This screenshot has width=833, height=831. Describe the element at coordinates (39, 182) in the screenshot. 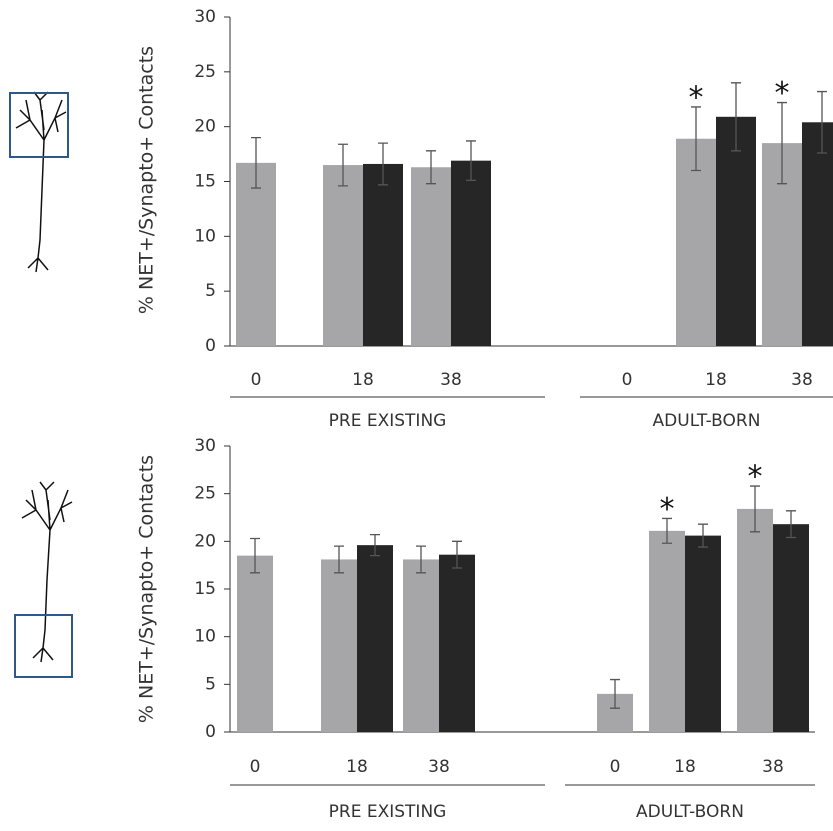

I see `neuron-icon-top` at that location.